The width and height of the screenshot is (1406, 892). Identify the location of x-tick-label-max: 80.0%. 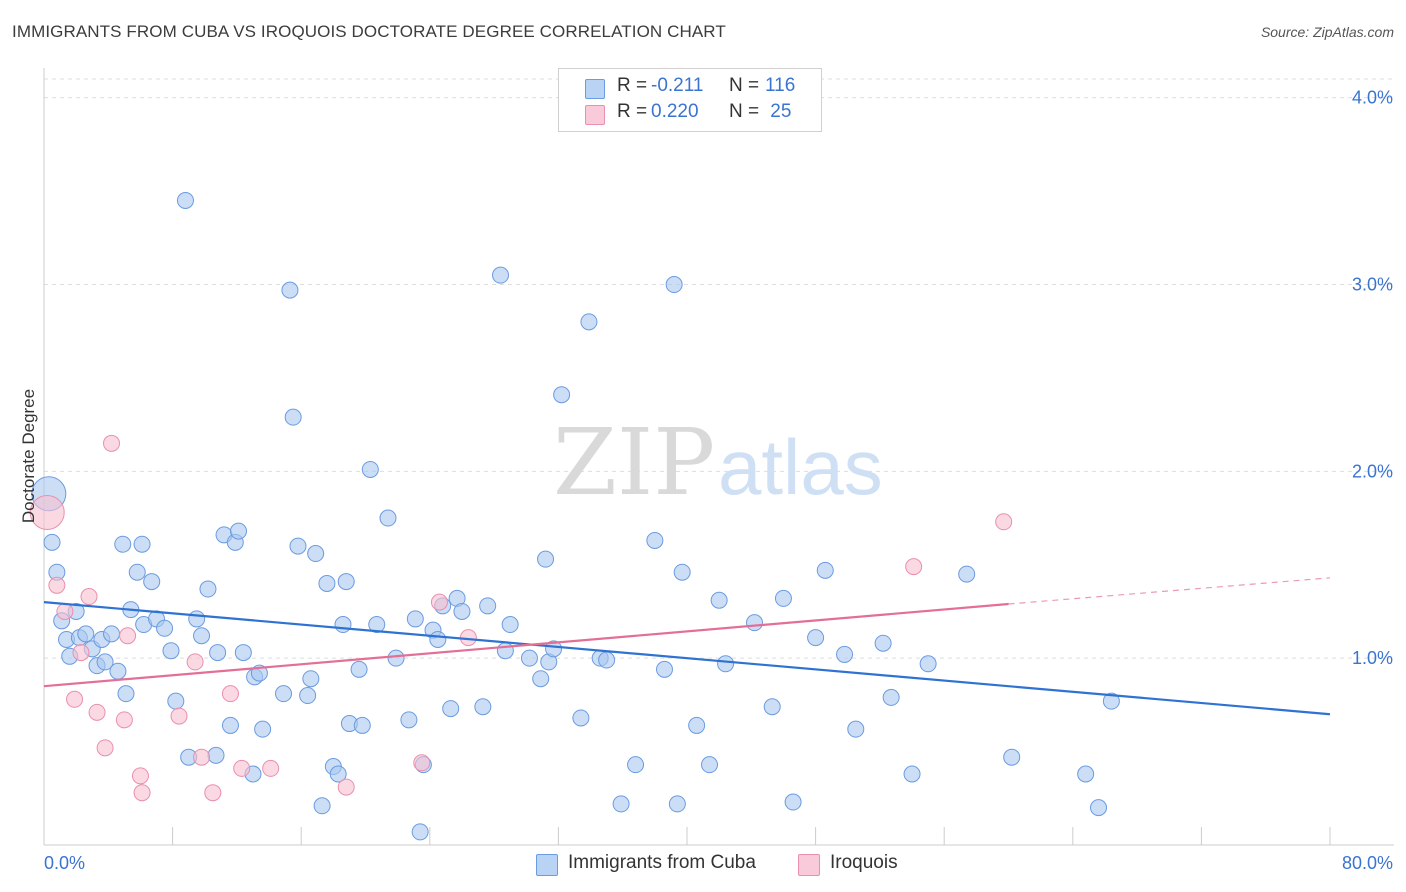
(1367, 863).